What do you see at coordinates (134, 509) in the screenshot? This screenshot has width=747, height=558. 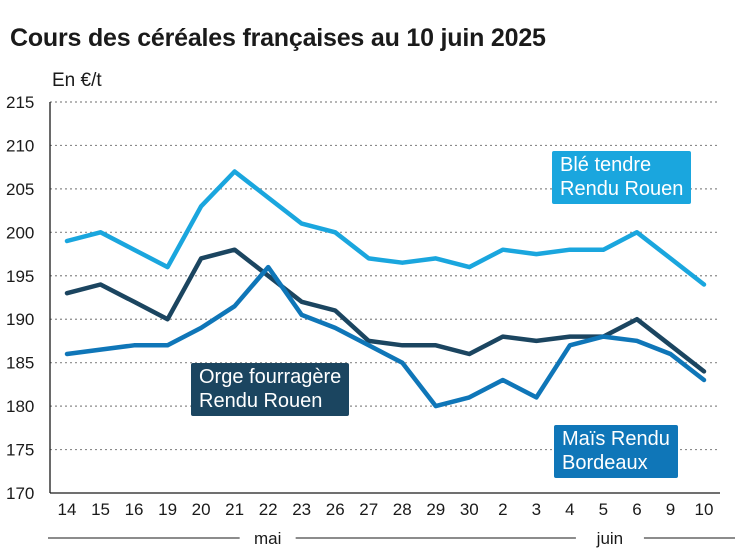 I see `x-tick-label: 16` at bounding box center [134, 509].